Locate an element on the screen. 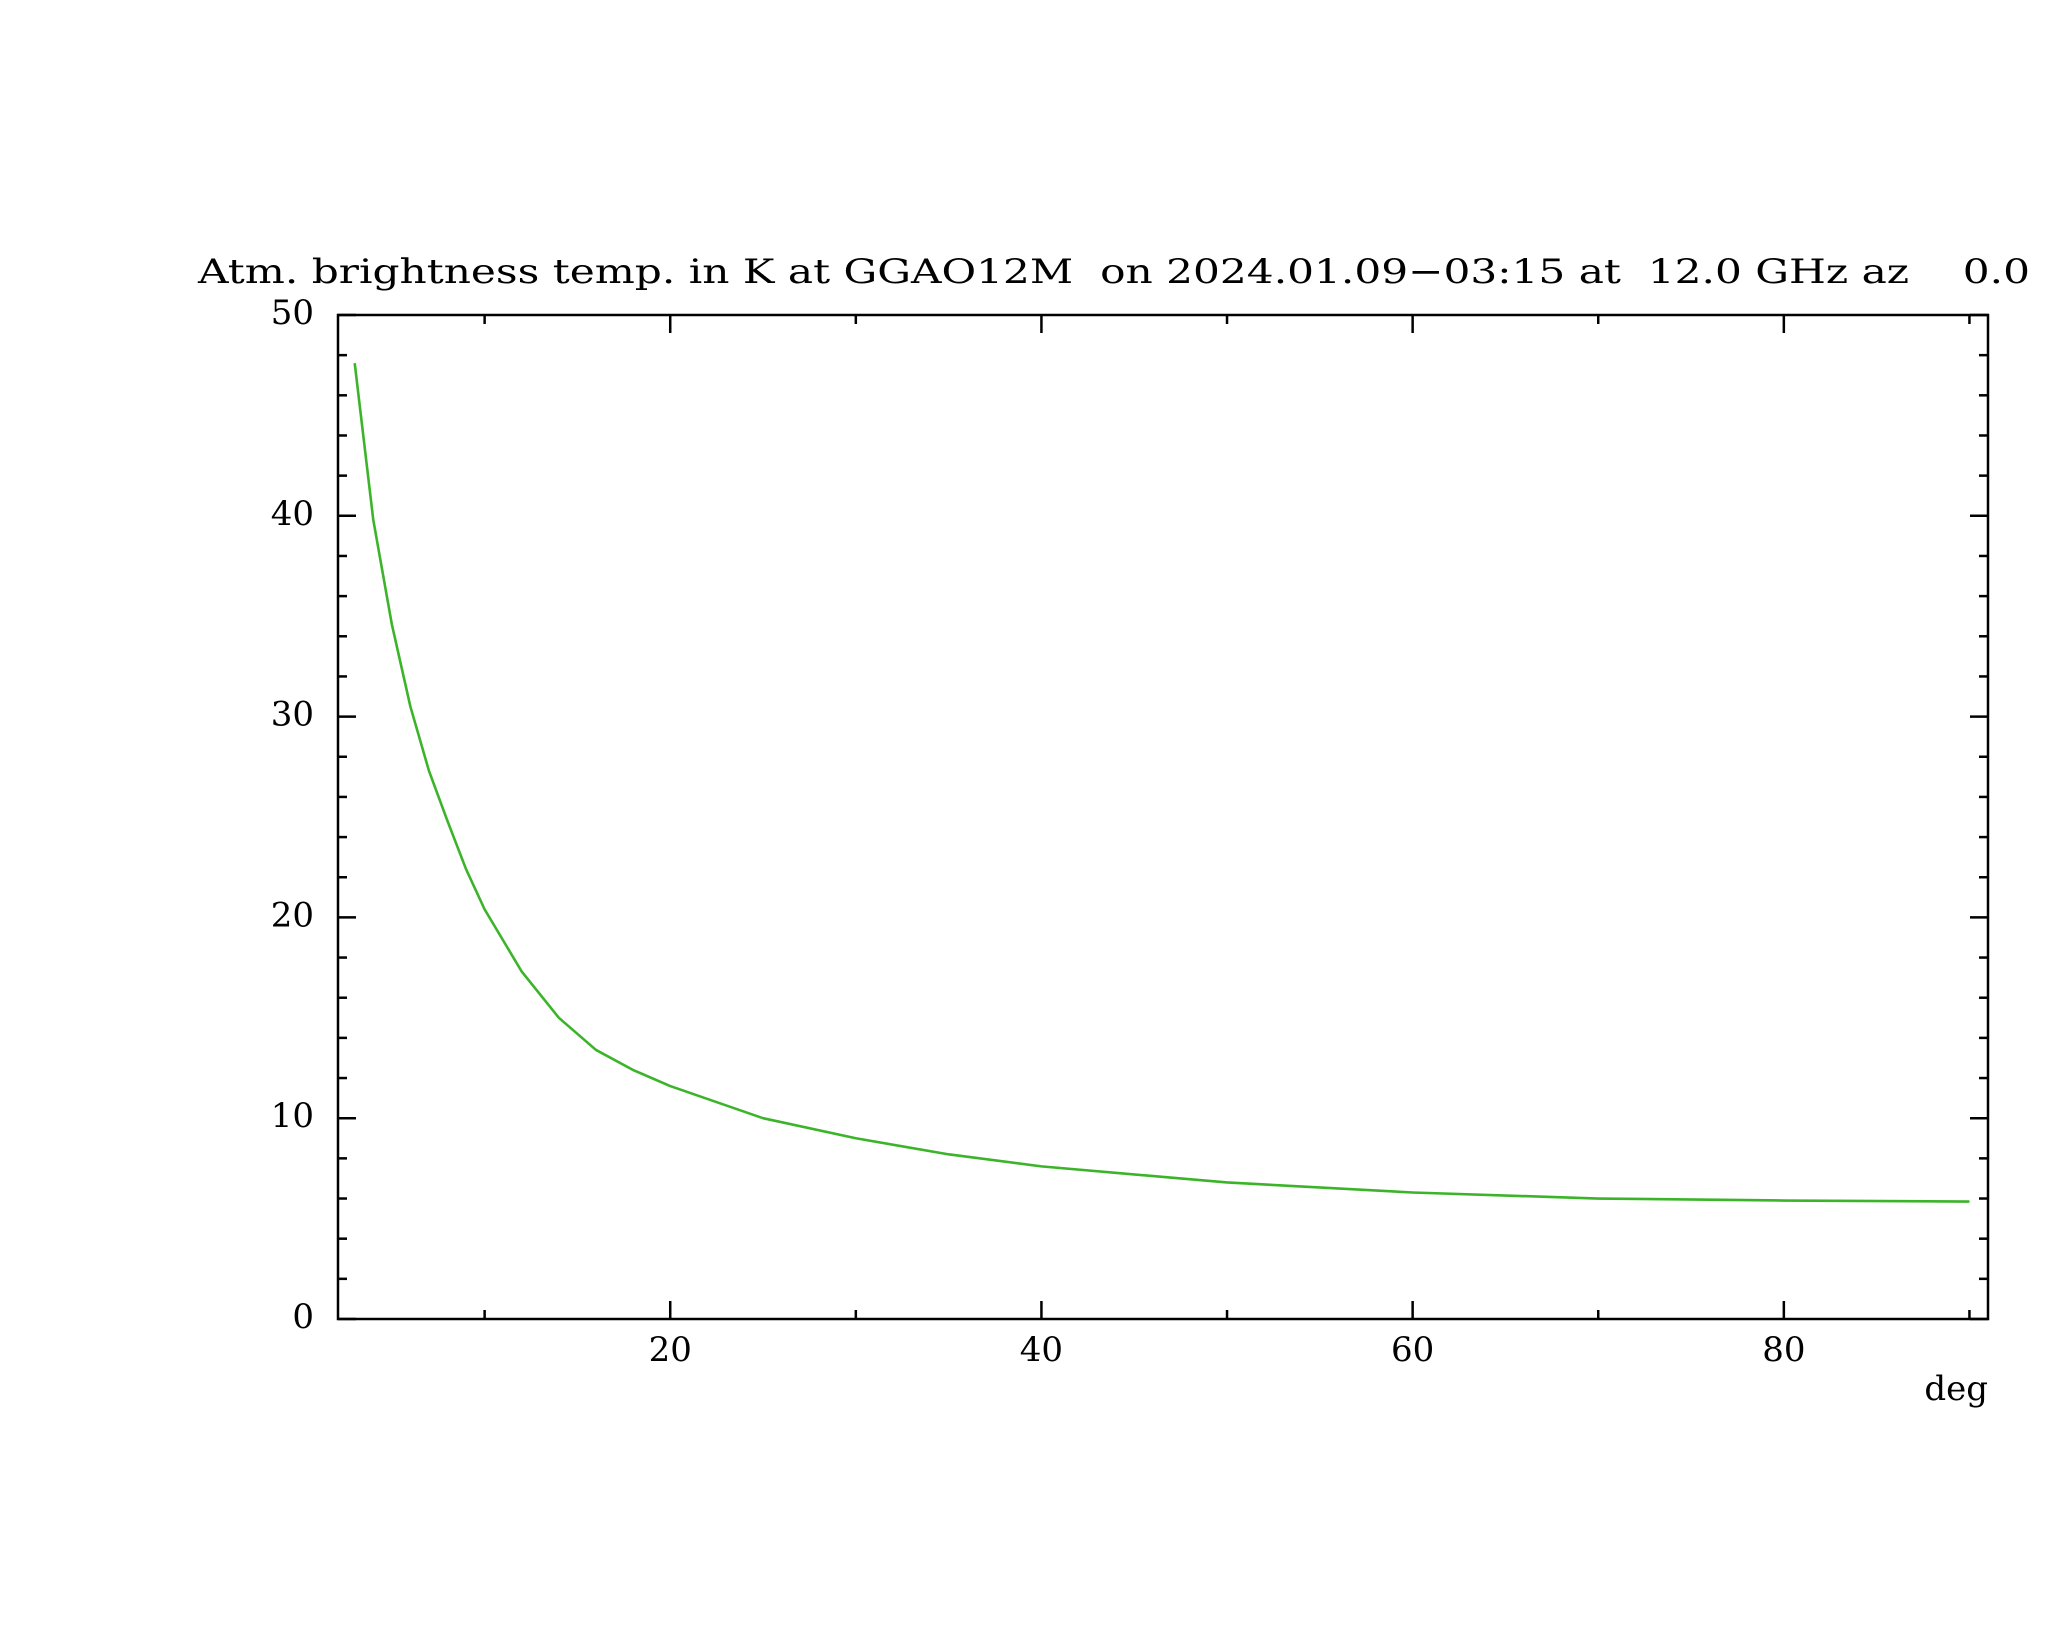 The image size is (2048, 1635). y-tick-label: 50 is located at coordinates (292, 313).